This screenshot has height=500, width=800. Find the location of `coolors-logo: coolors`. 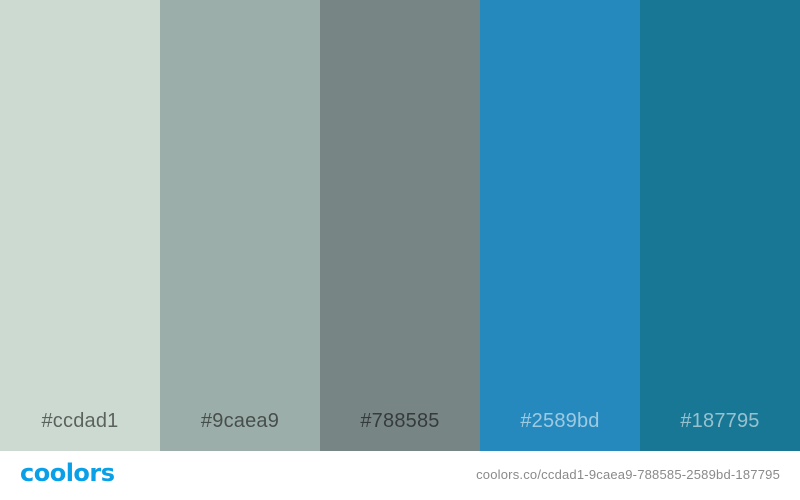

coolors-logo: coolors is located at coordinates (67, 473).